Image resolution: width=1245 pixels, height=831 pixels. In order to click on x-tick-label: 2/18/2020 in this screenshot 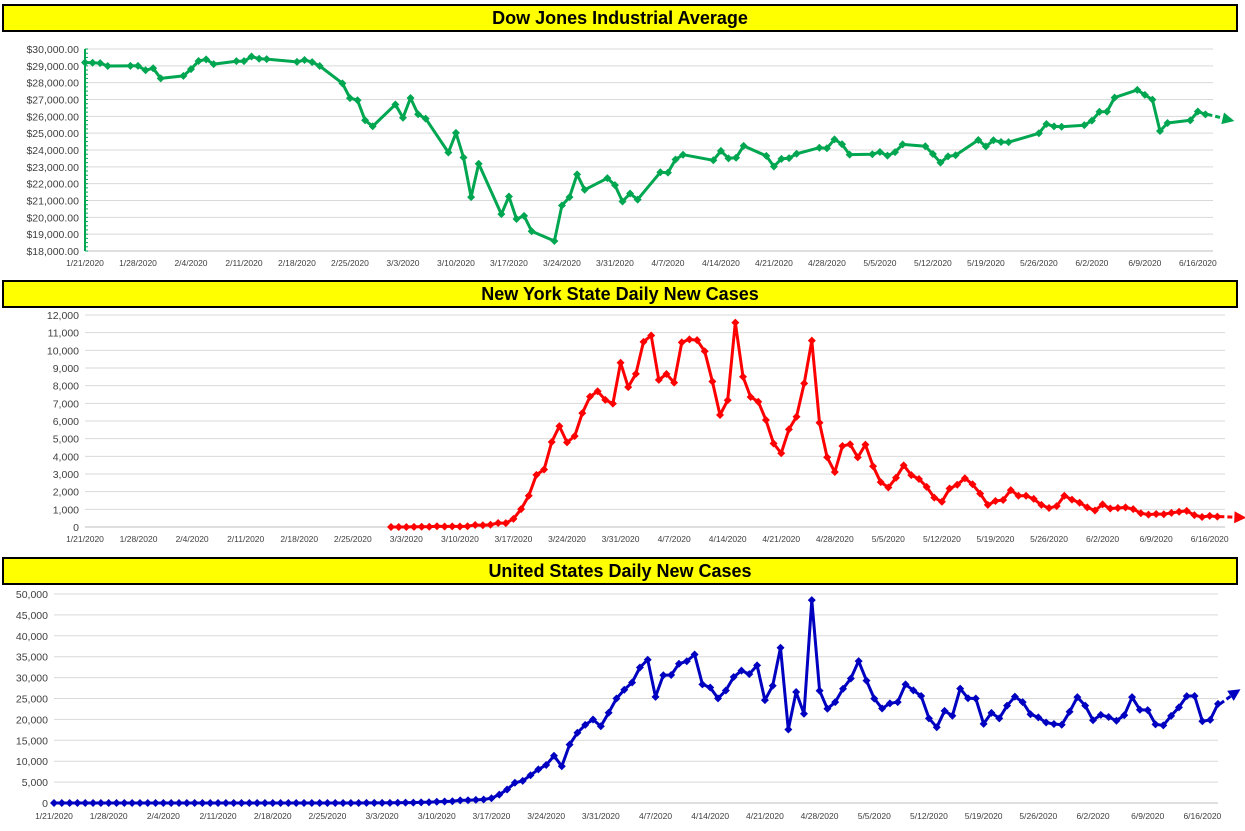, I will do `click(299, 539)`.